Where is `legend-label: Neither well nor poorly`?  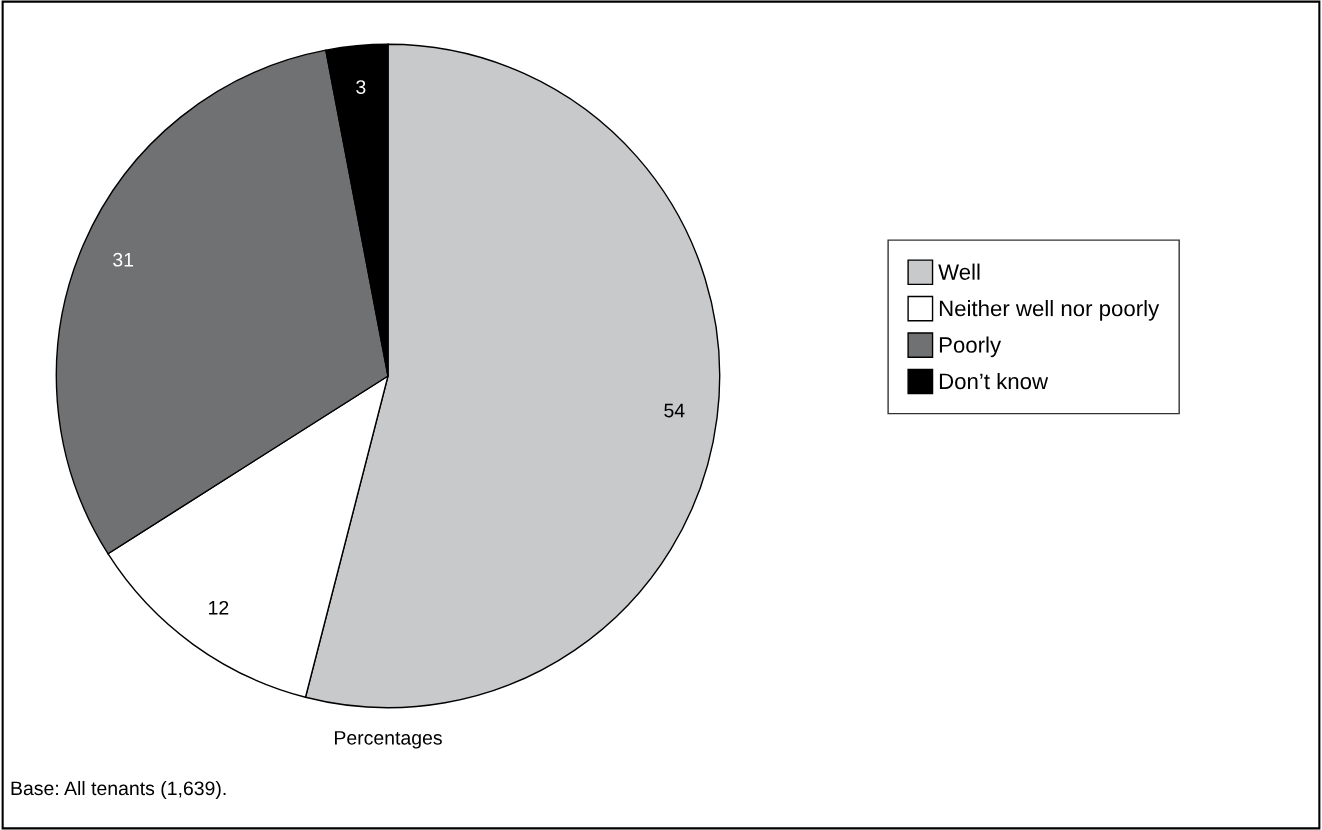
legend-label: Neither well nor poorly is located at coordinates (1049, 310).